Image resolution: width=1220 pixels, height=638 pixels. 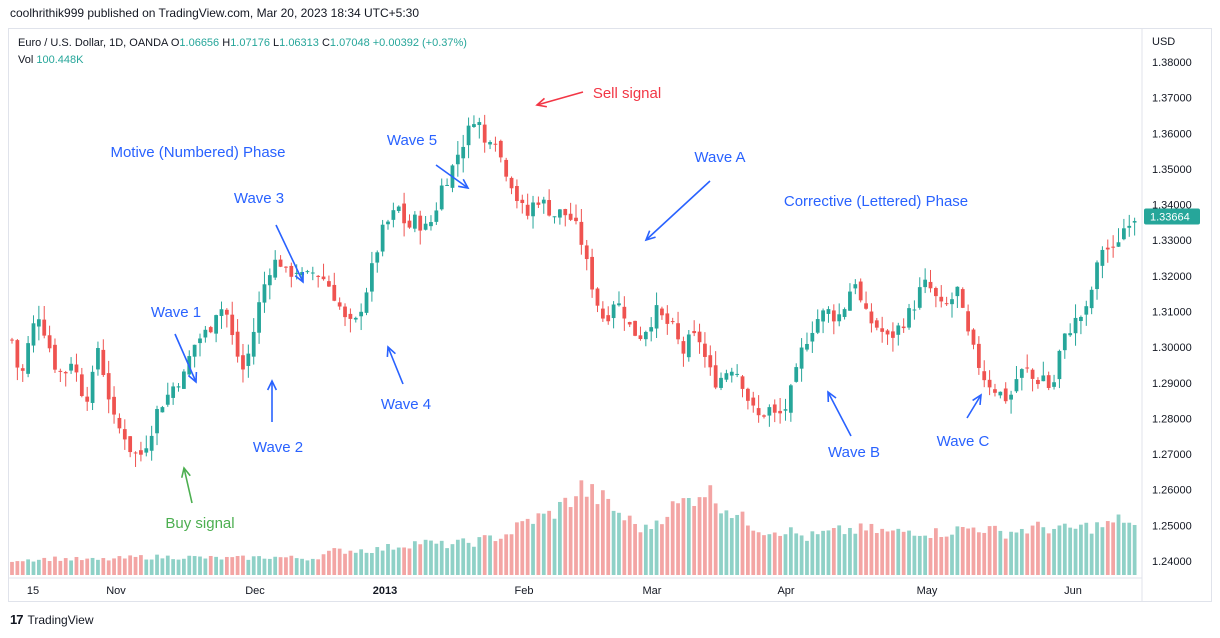 What do you see at coordinates (854, 452) in the screenshot?
I see `annotation-label: Wave B` at bounding box center [854, 452].